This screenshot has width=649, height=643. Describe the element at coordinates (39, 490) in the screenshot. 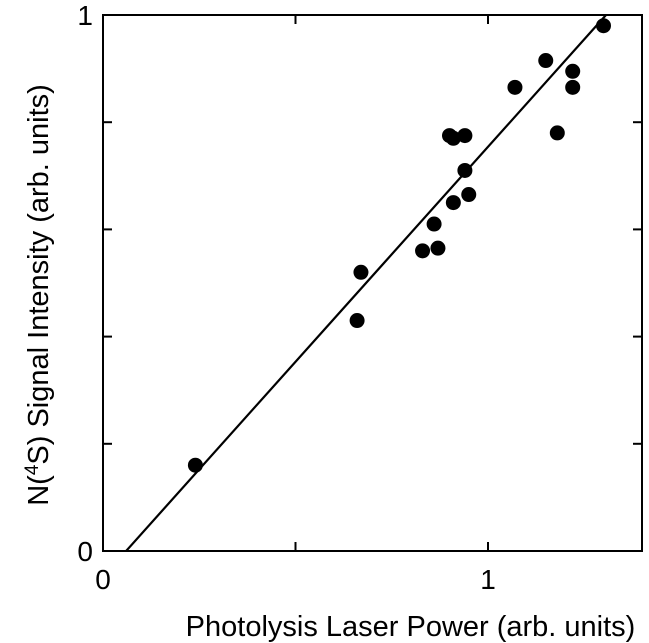

I see `y-axis-label-prefix: N(` at that location.